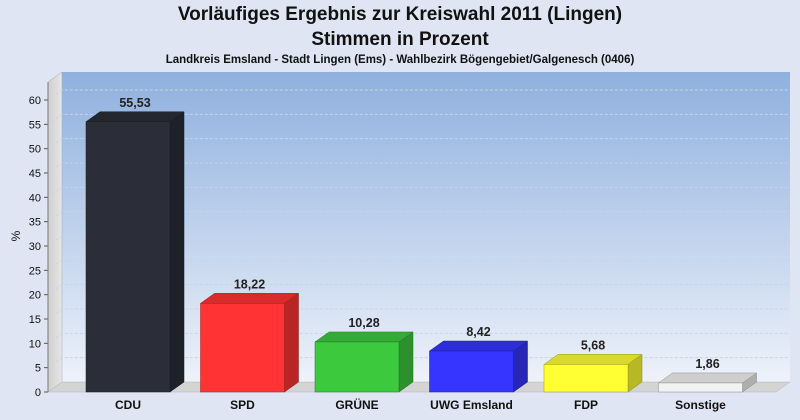 Image resolution: width=800 pixels, height=420 pixels. What do you see at coordinates (35, 271) in the screenshot?
I see `y-tick-label: 25` at bounding box center [35, 271].